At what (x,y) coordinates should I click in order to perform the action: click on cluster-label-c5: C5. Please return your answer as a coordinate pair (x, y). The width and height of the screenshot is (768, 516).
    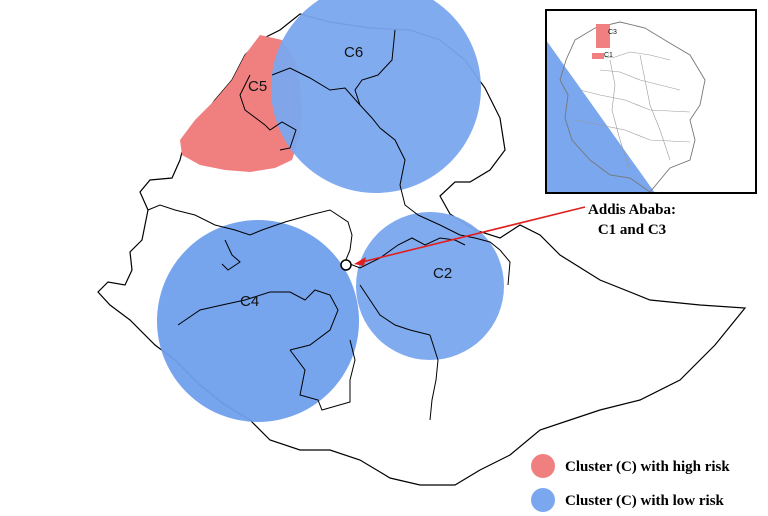
    Looking at the image, I should click on (257, 86).